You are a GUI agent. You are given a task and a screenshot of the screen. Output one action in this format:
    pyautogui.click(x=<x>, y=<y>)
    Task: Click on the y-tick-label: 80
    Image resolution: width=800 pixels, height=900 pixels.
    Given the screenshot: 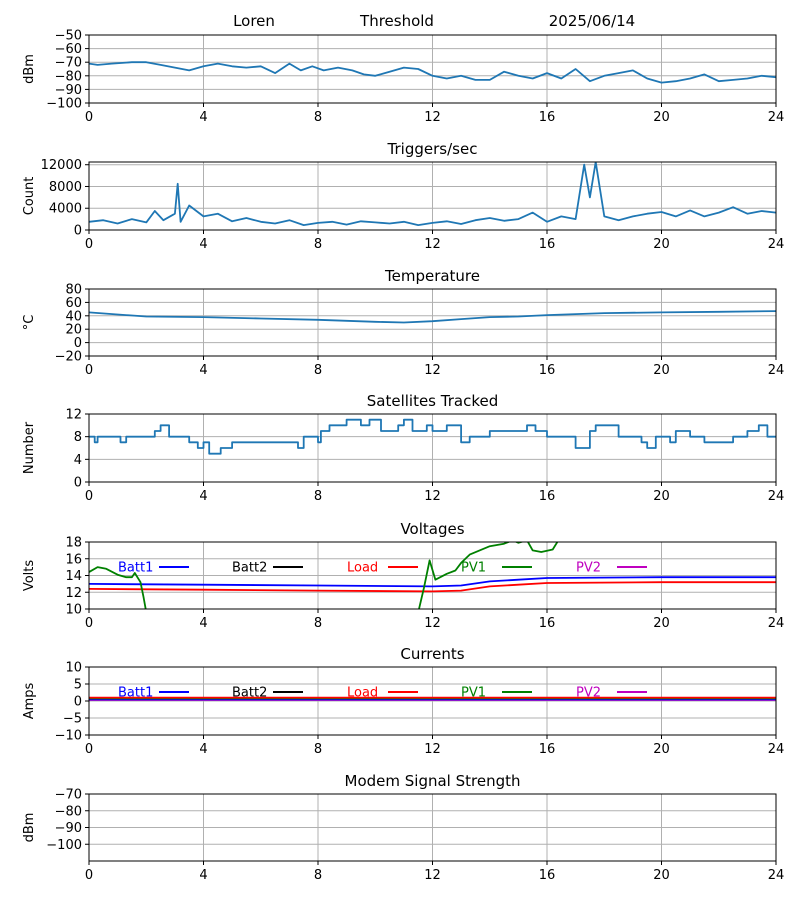 What is the action you would take?
    pyautogui.click(x=73, y=290)
    